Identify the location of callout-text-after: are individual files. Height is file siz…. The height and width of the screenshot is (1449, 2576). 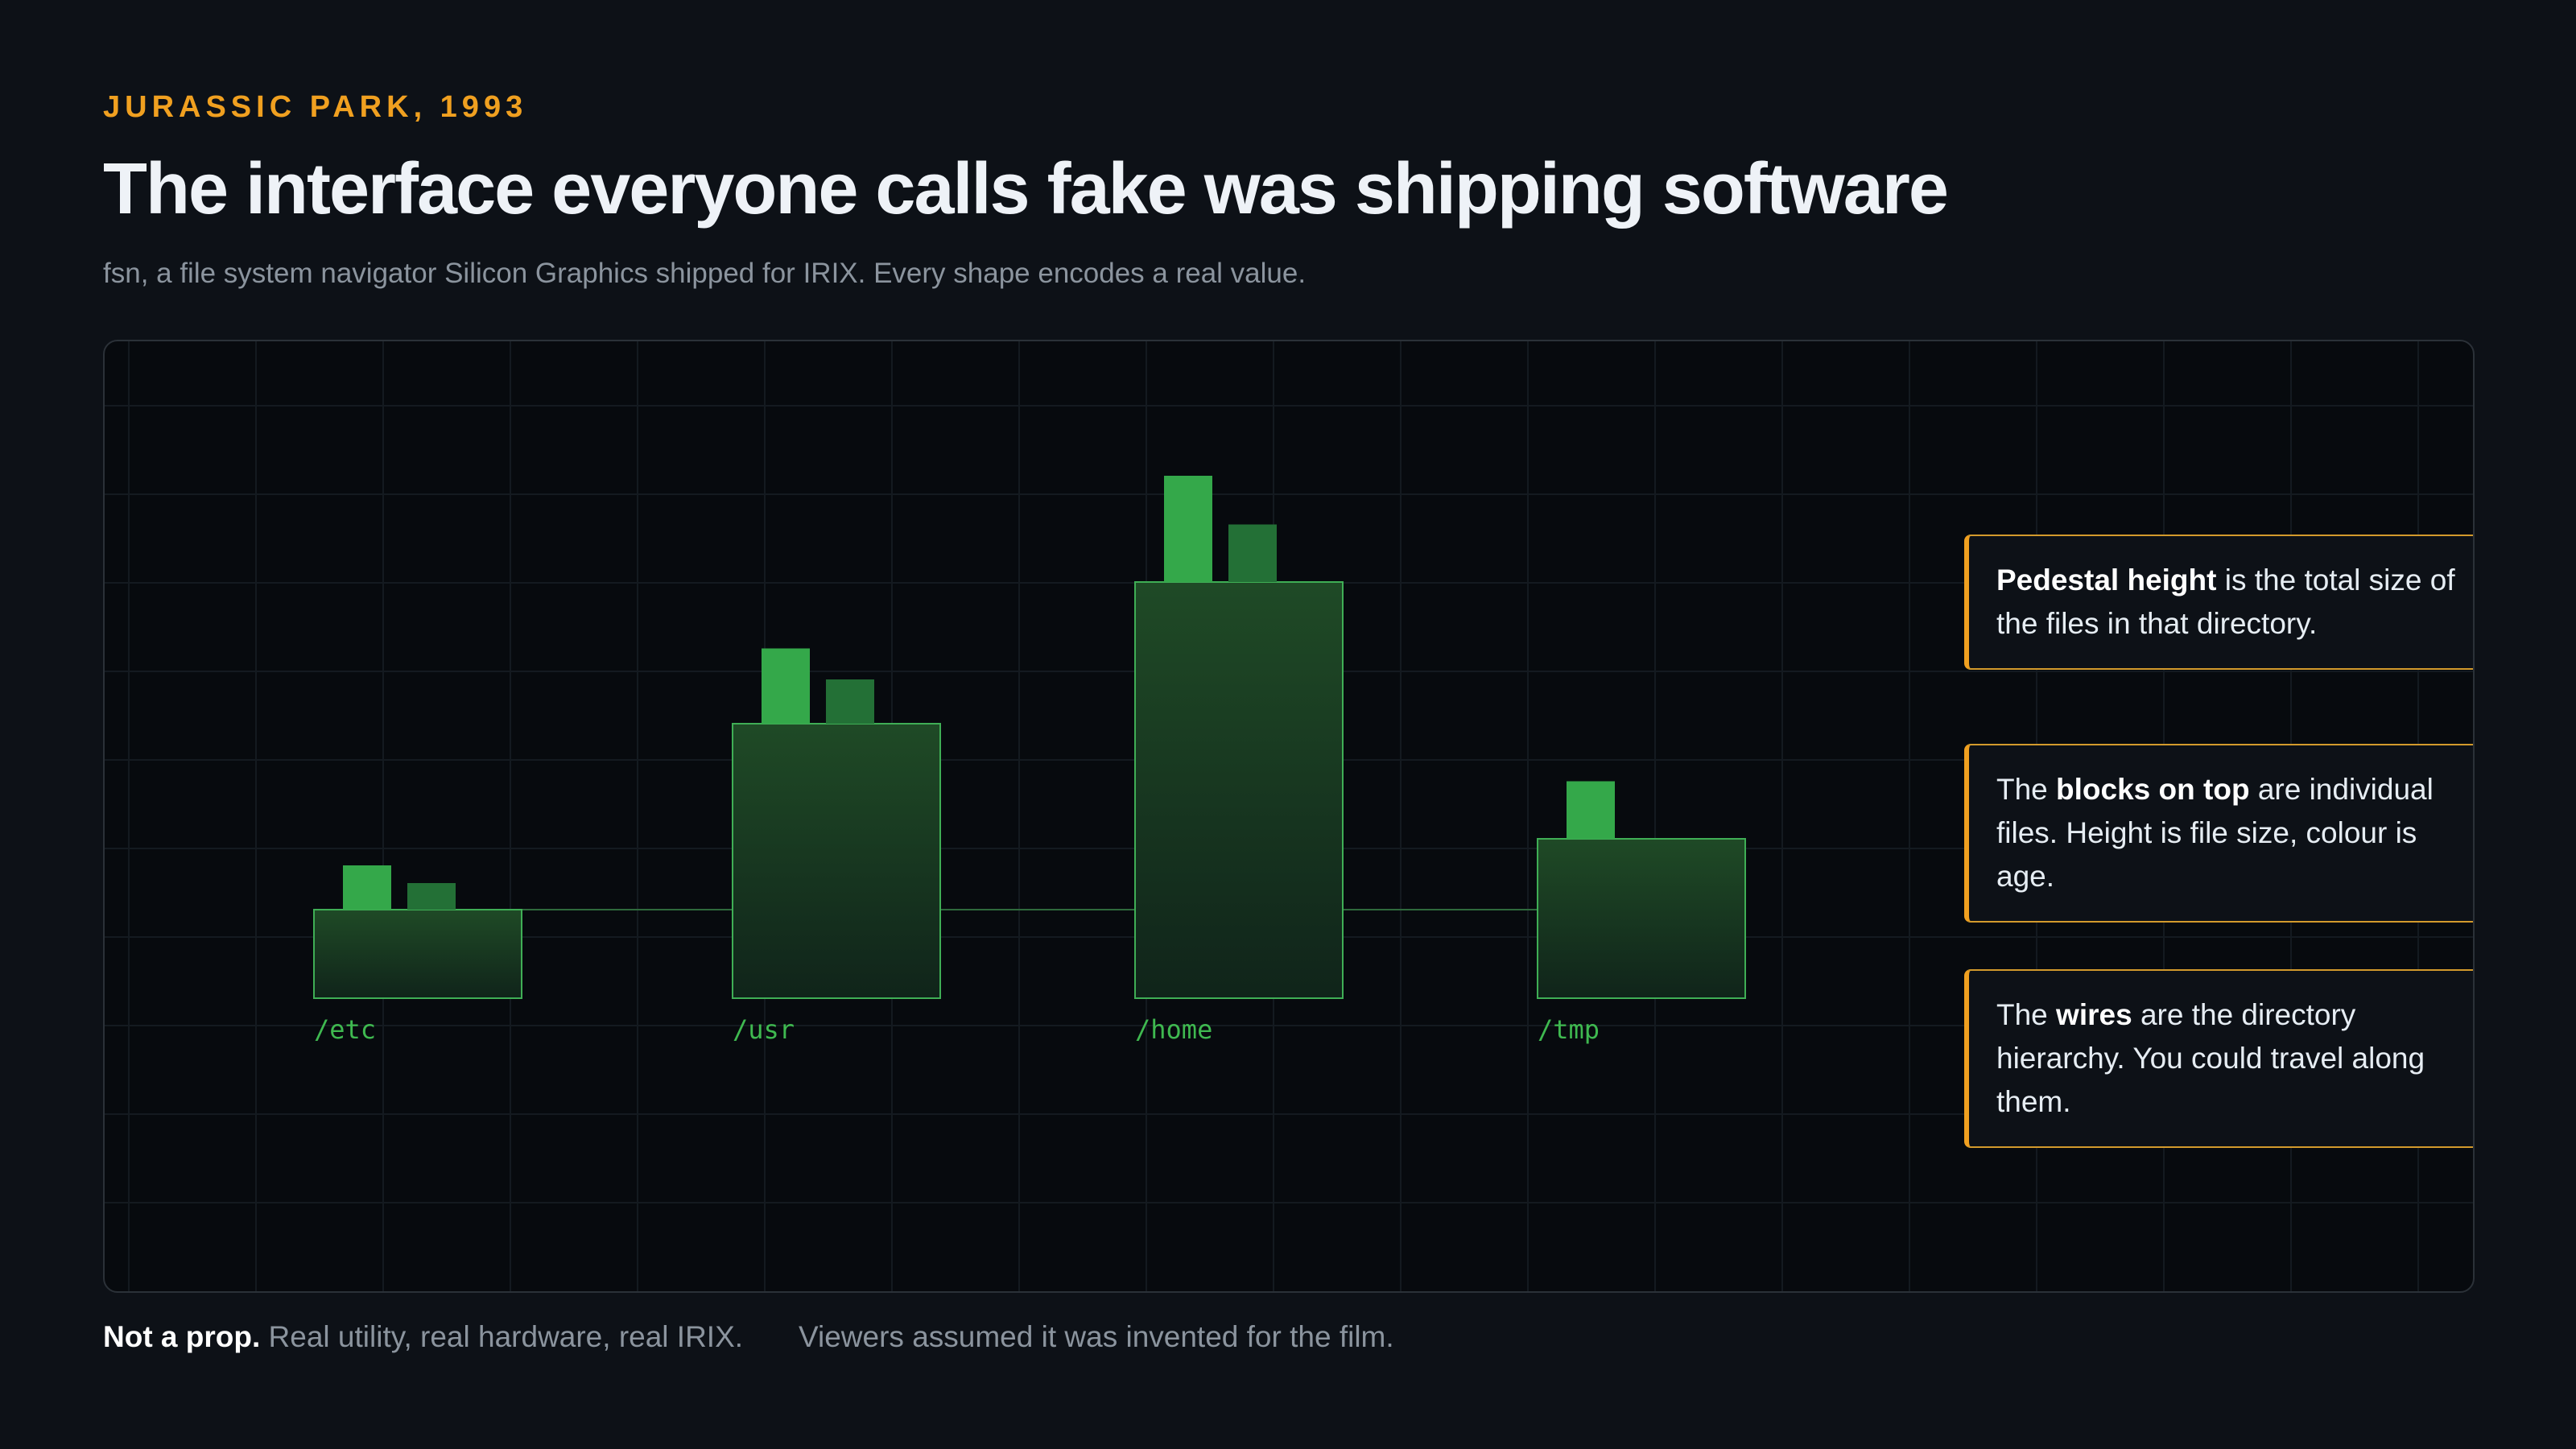
(2215, 833).